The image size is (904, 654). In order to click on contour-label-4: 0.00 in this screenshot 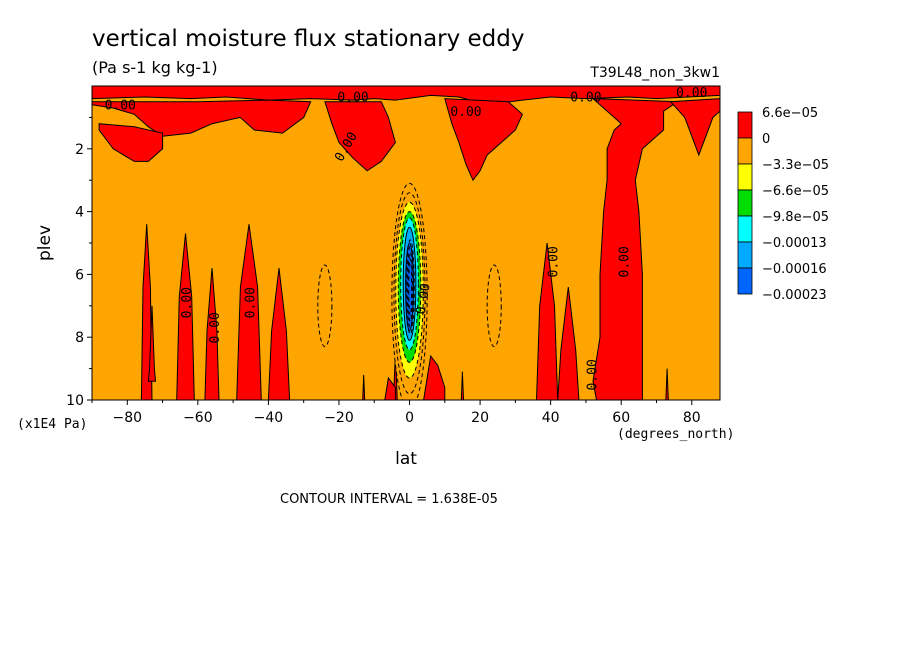, I will do `click(465, 112)`.